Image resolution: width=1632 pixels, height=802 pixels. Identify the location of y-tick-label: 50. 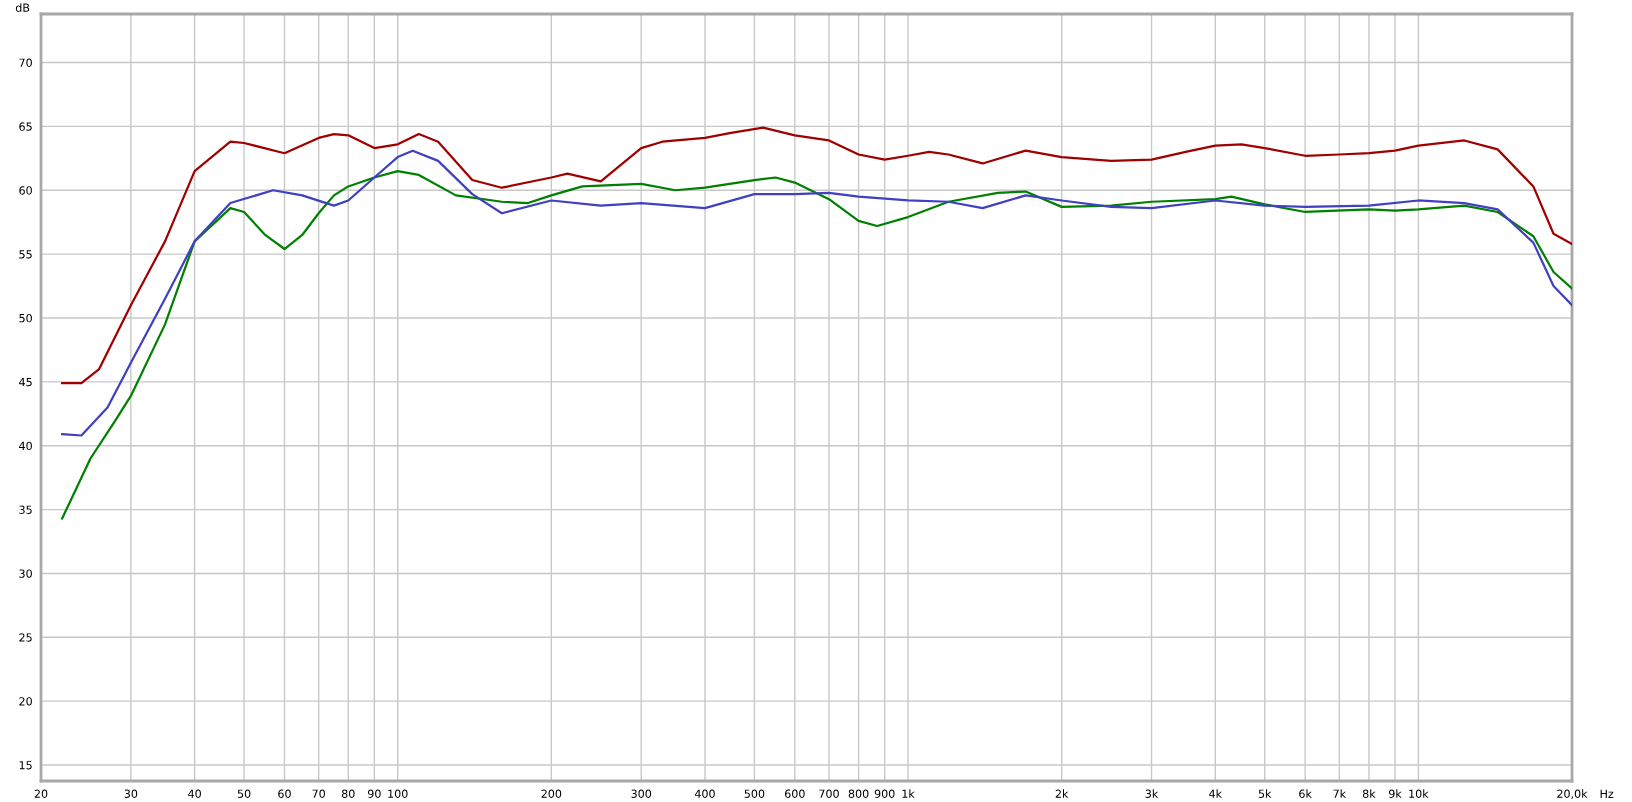
(25, 318).